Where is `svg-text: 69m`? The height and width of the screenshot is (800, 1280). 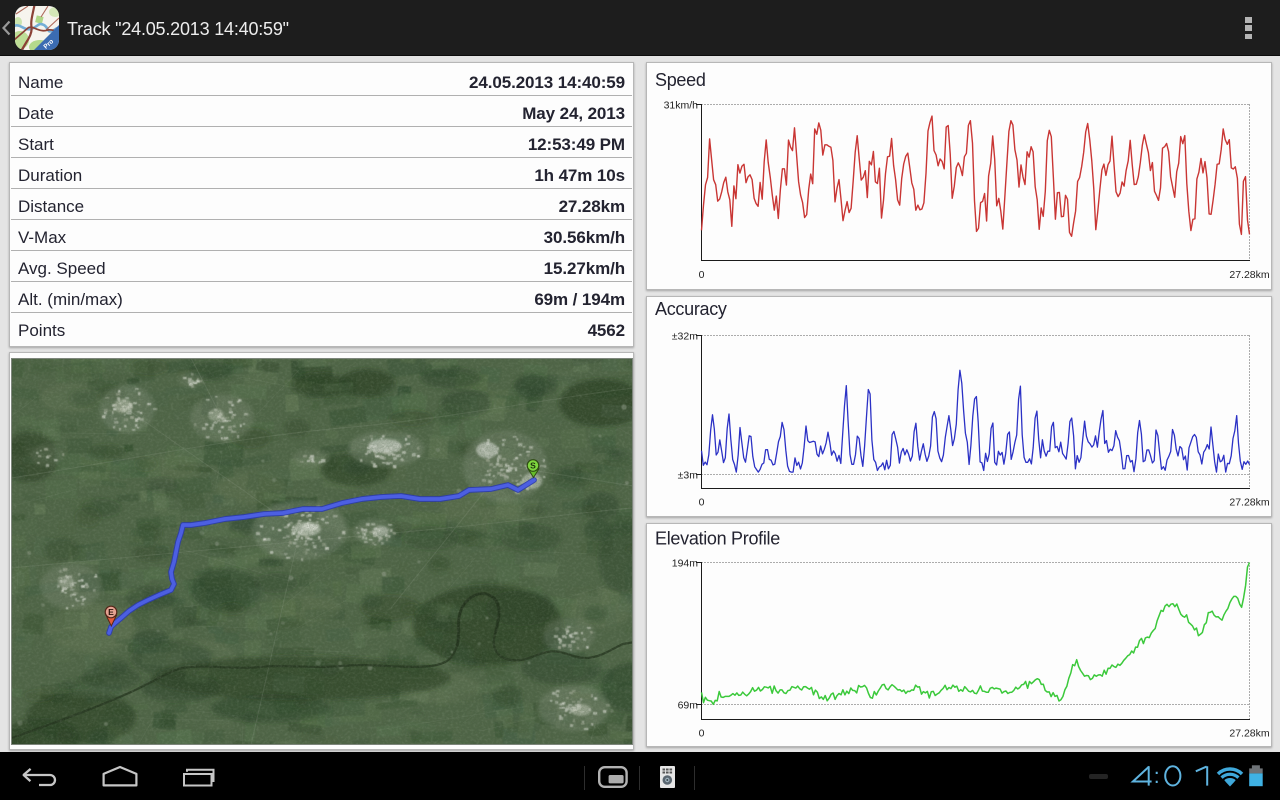
svg-text: 69m is located at coordinates (688, 706).